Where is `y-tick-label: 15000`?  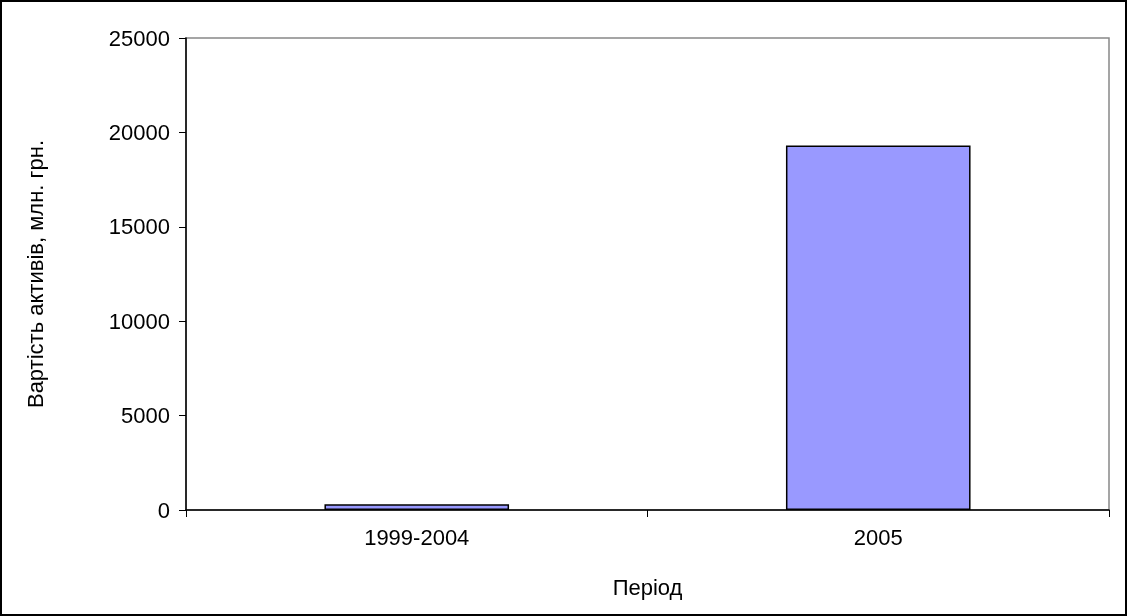
y-tick-label: 15000 is located at coordinates (139, 227).